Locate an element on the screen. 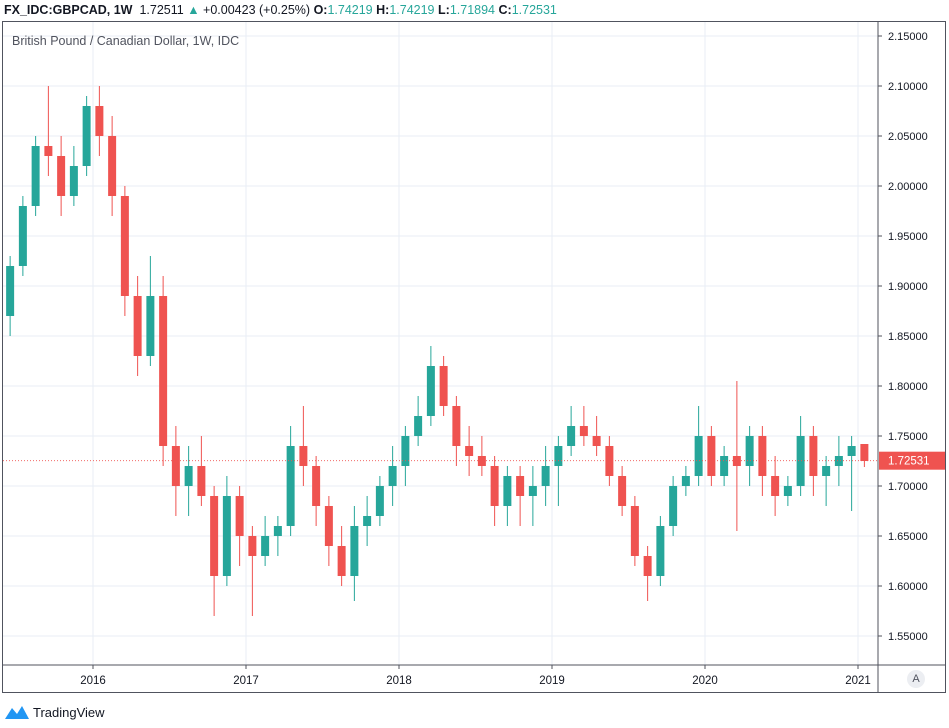  last-price-box is located at coordinates (912, 460).